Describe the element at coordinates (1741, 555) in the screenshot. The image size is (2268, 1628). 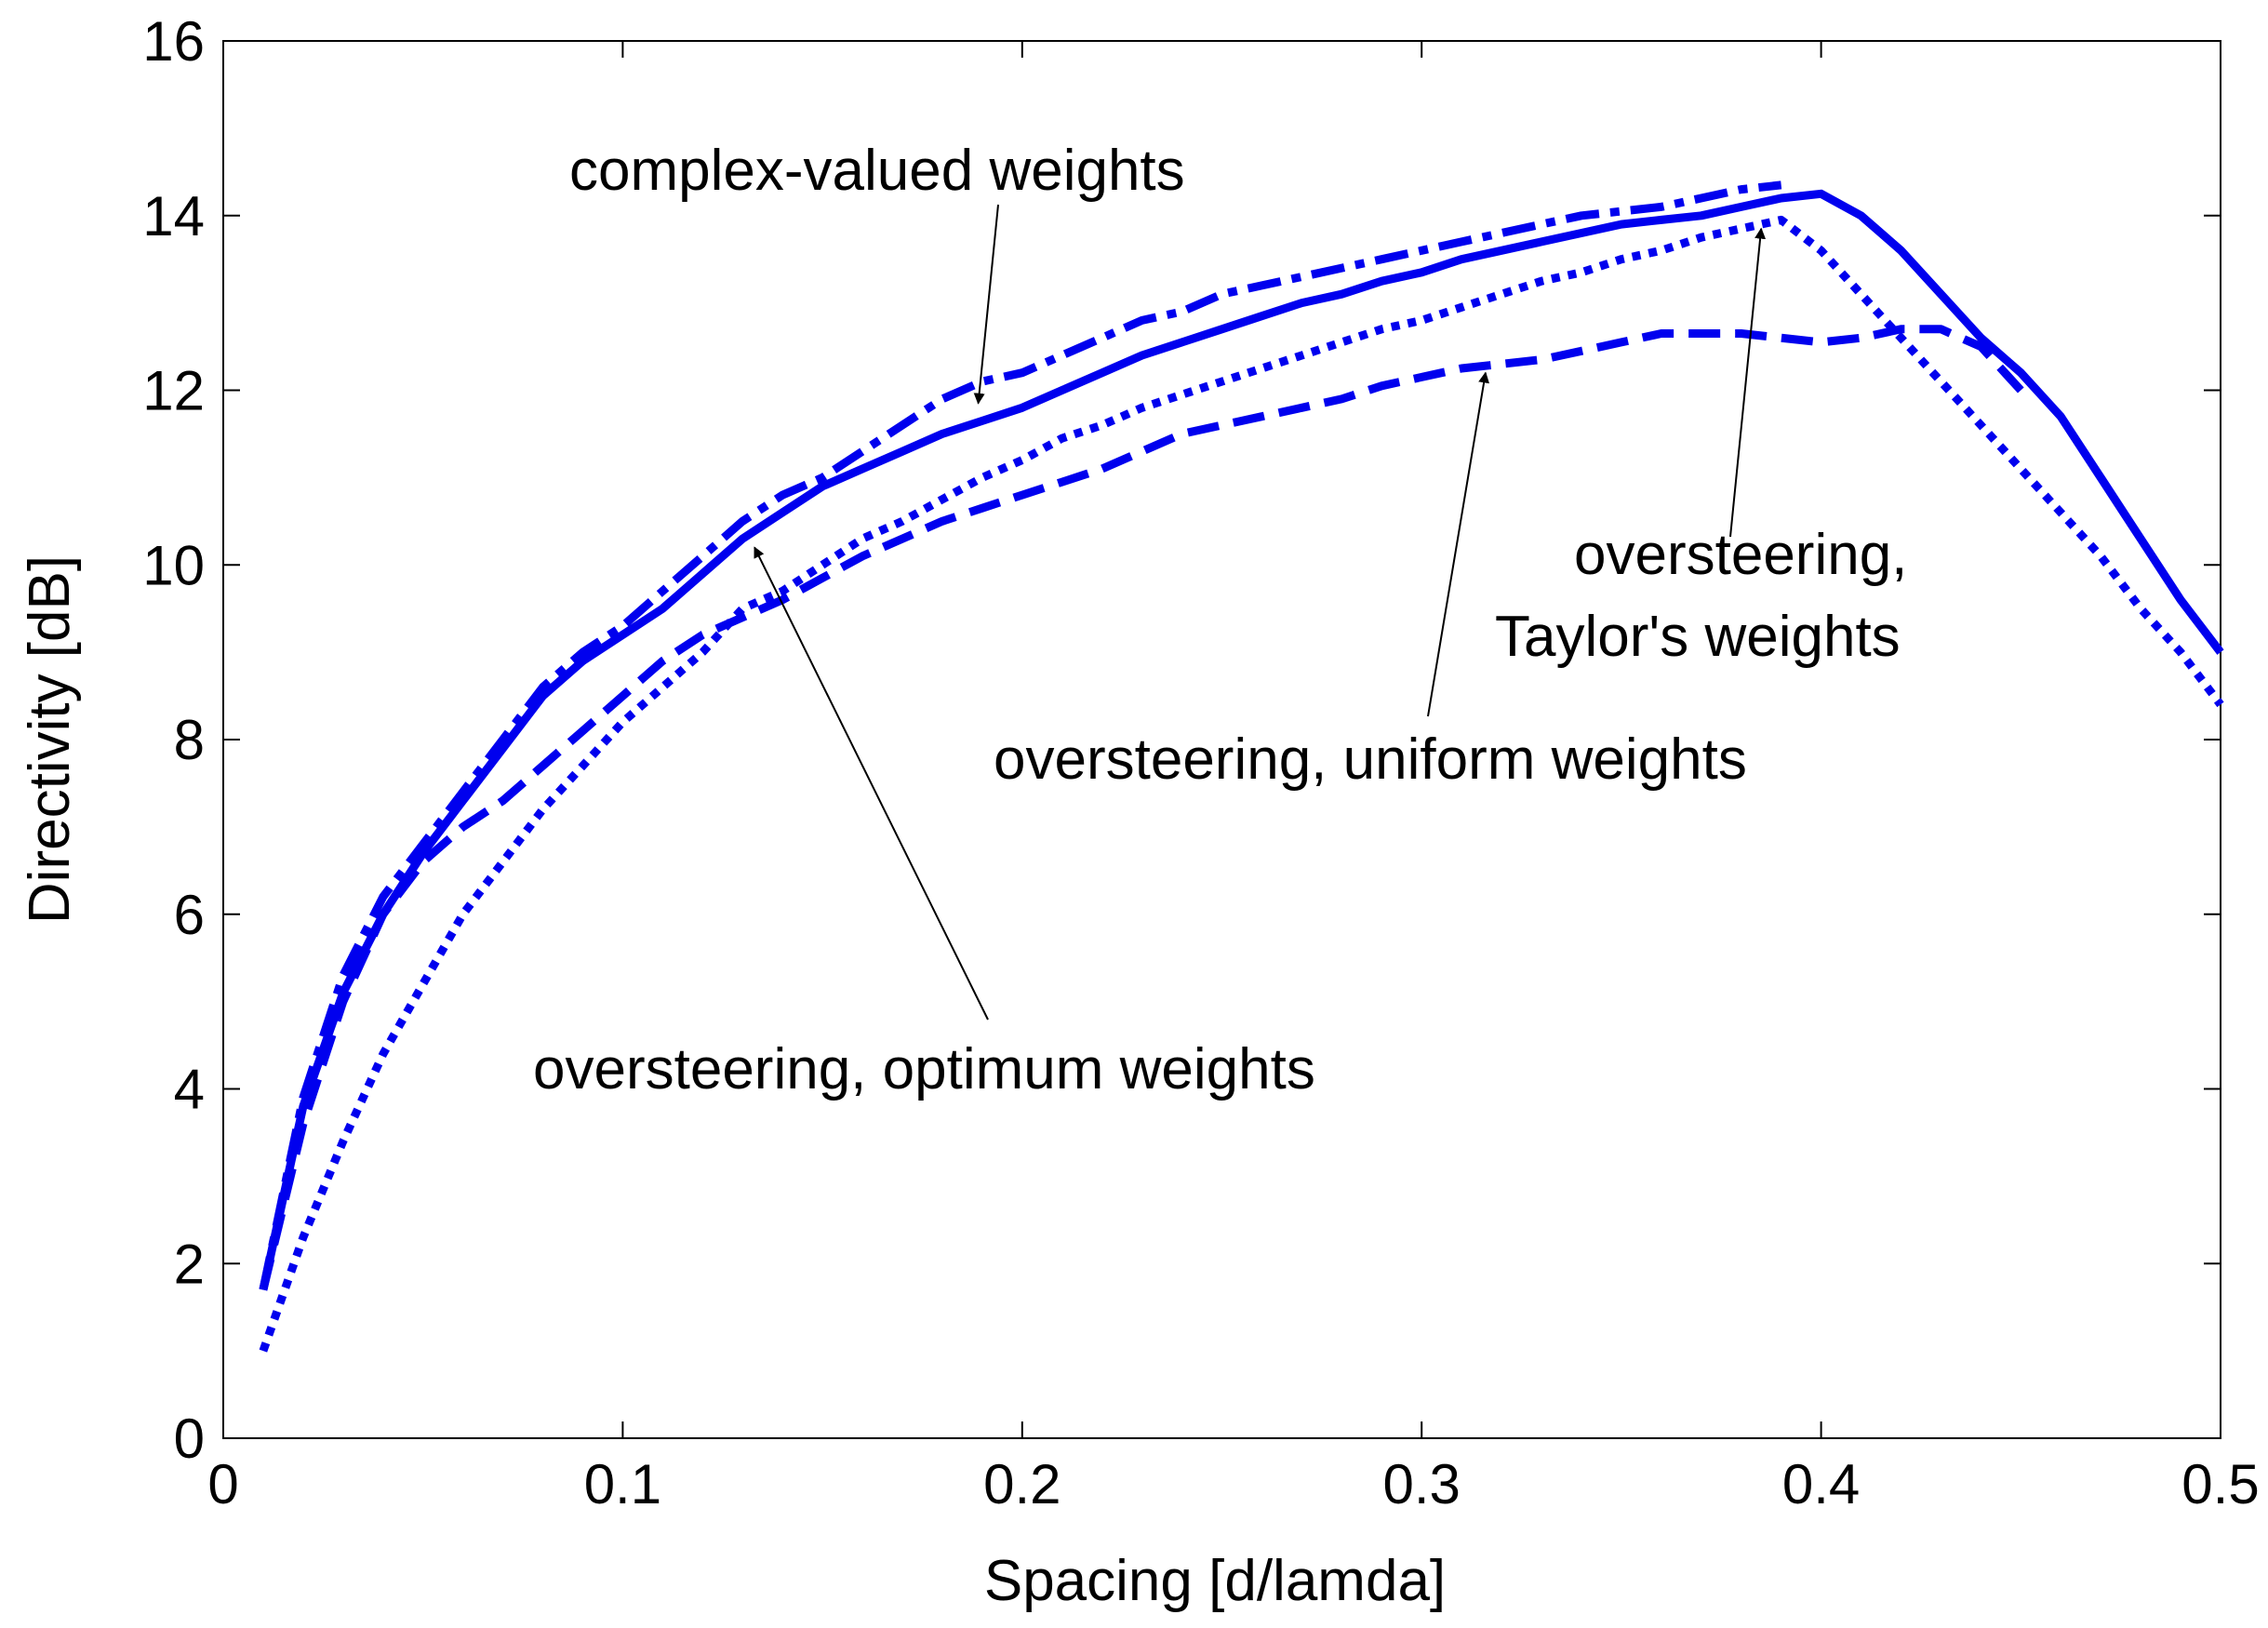
I see `annotation-taylor-weights-line1: oversteering,` at that location.